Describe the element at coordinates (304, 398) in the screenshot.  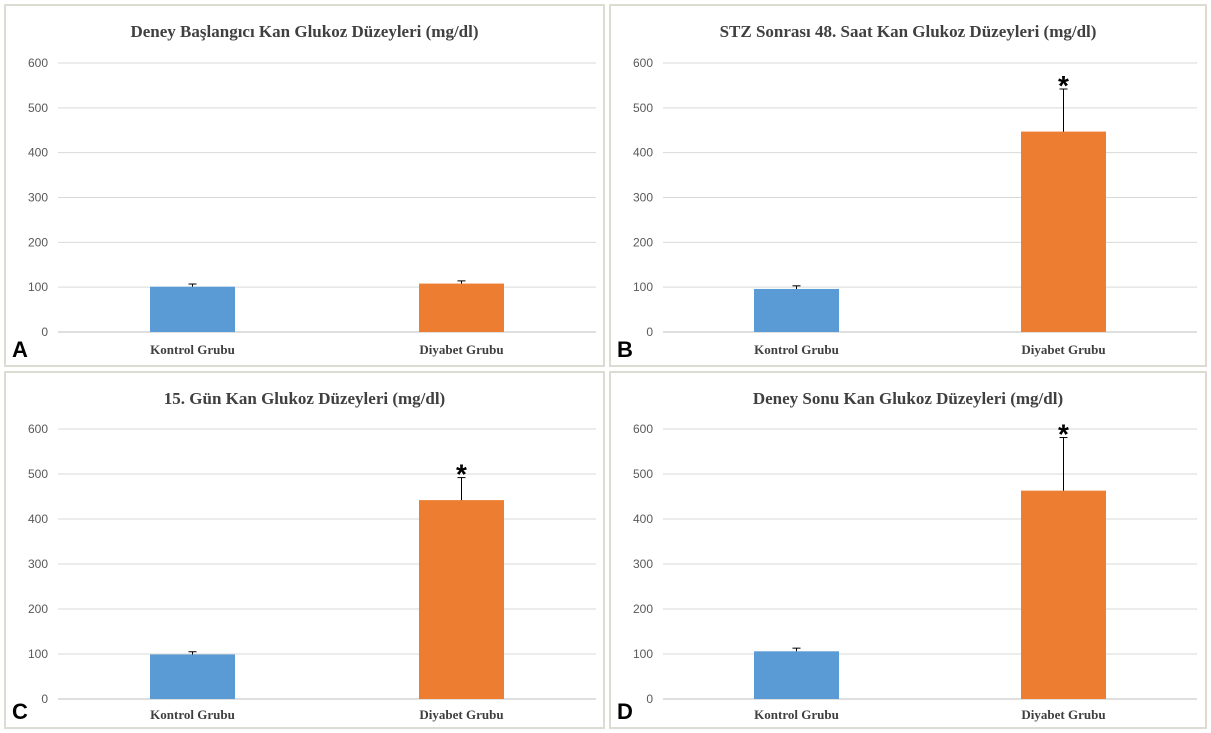
I see `chart-title: 15. Gün Kan Glukoz Düzeyleri (mg/dl)` at that location.